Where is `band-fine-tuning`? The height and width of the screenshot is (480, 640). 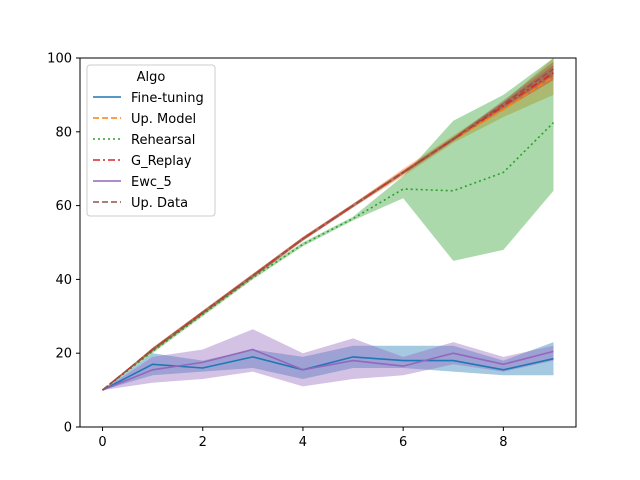 band-fine-tuning is located at coordinates (328, 366).